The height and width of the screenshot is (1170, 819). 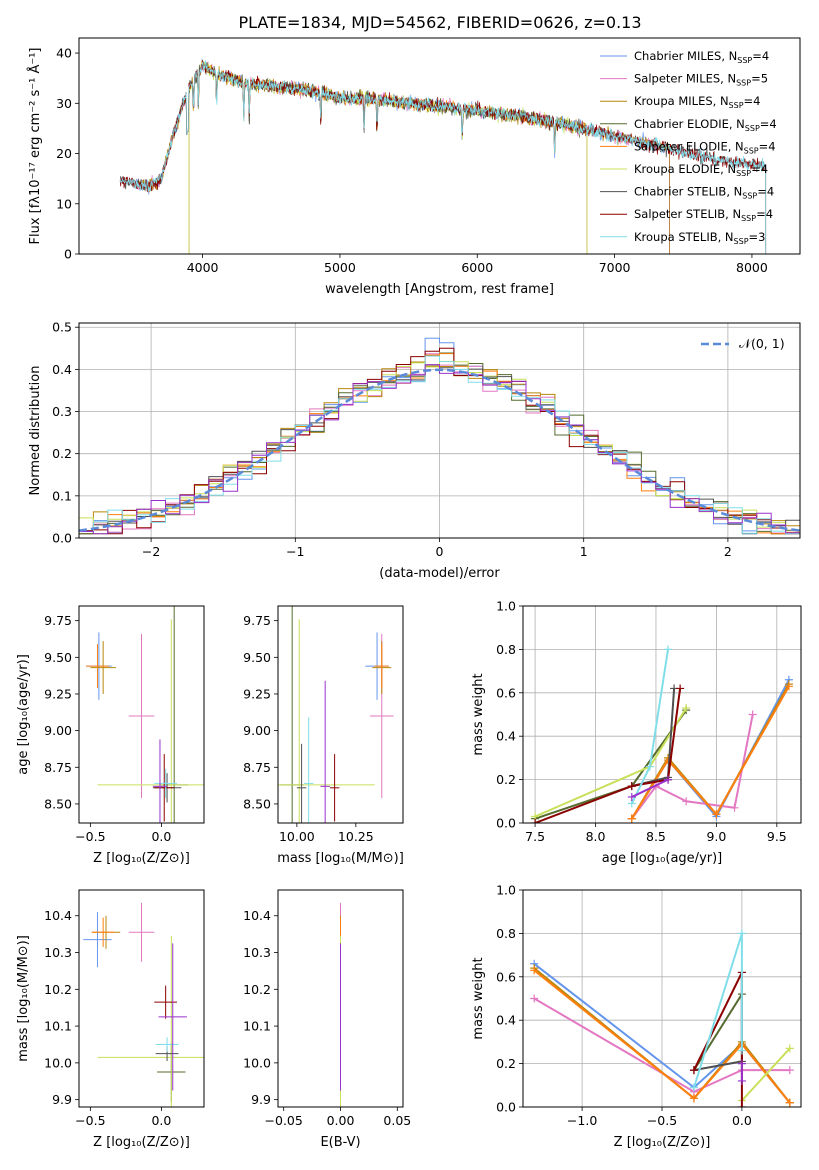 I want to click on y-axis-label: mass [log₁₀(M/M⊙)], so click(x=23, y=998).